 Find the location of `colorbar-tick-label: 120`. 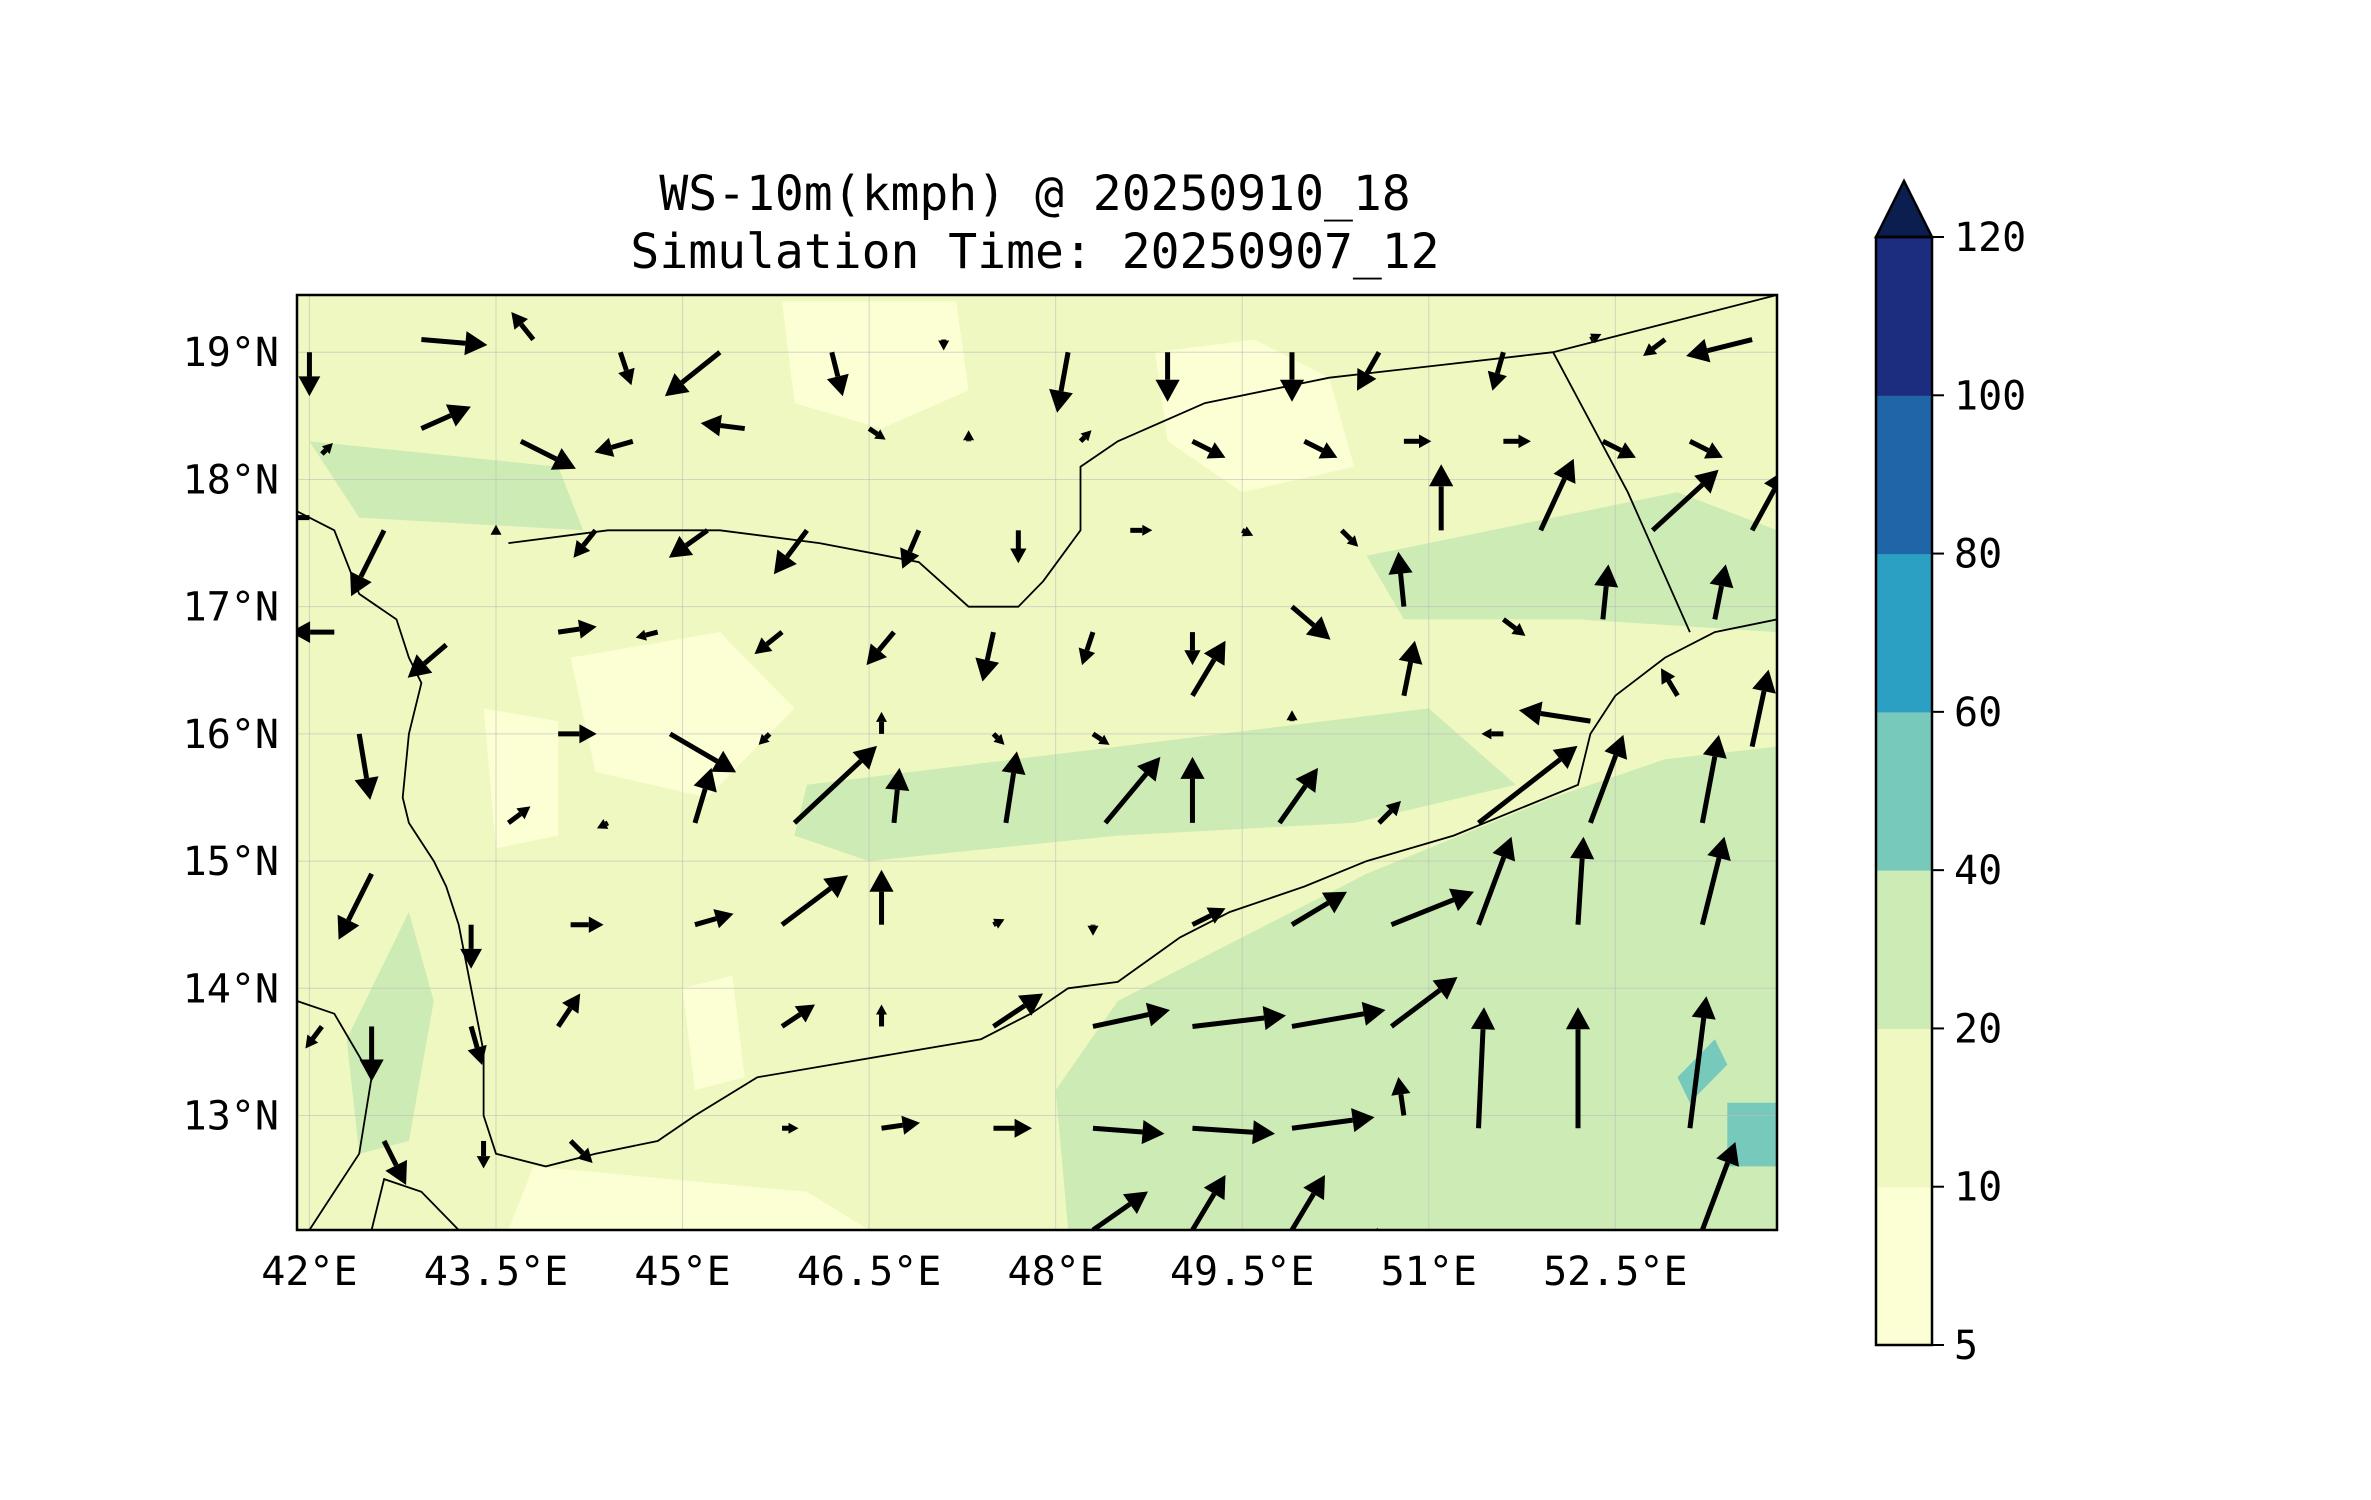

colorbar-tick-label: 120 is located at coordinates (1990, 238).